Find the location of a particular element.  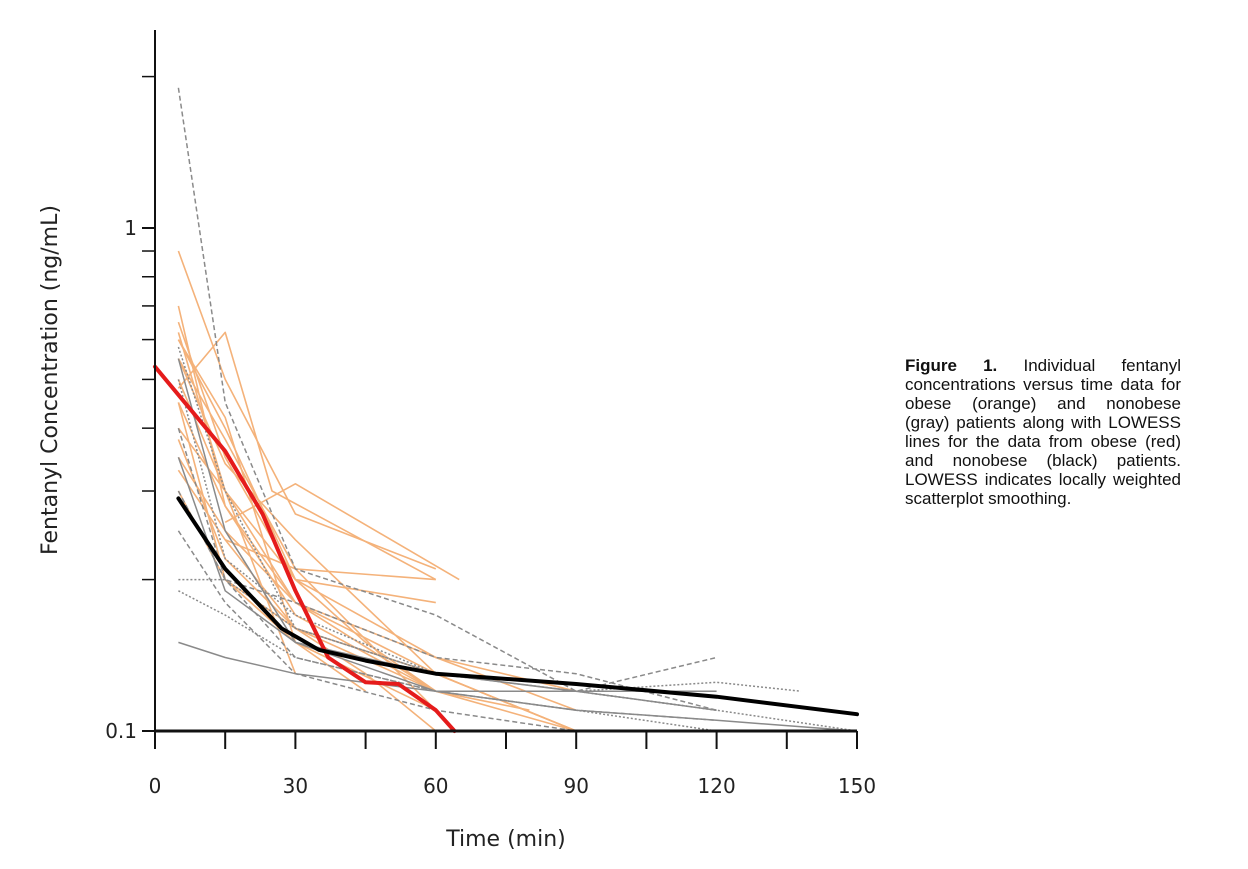

x-tick-label: 90 is located at coordinates (575, 786).